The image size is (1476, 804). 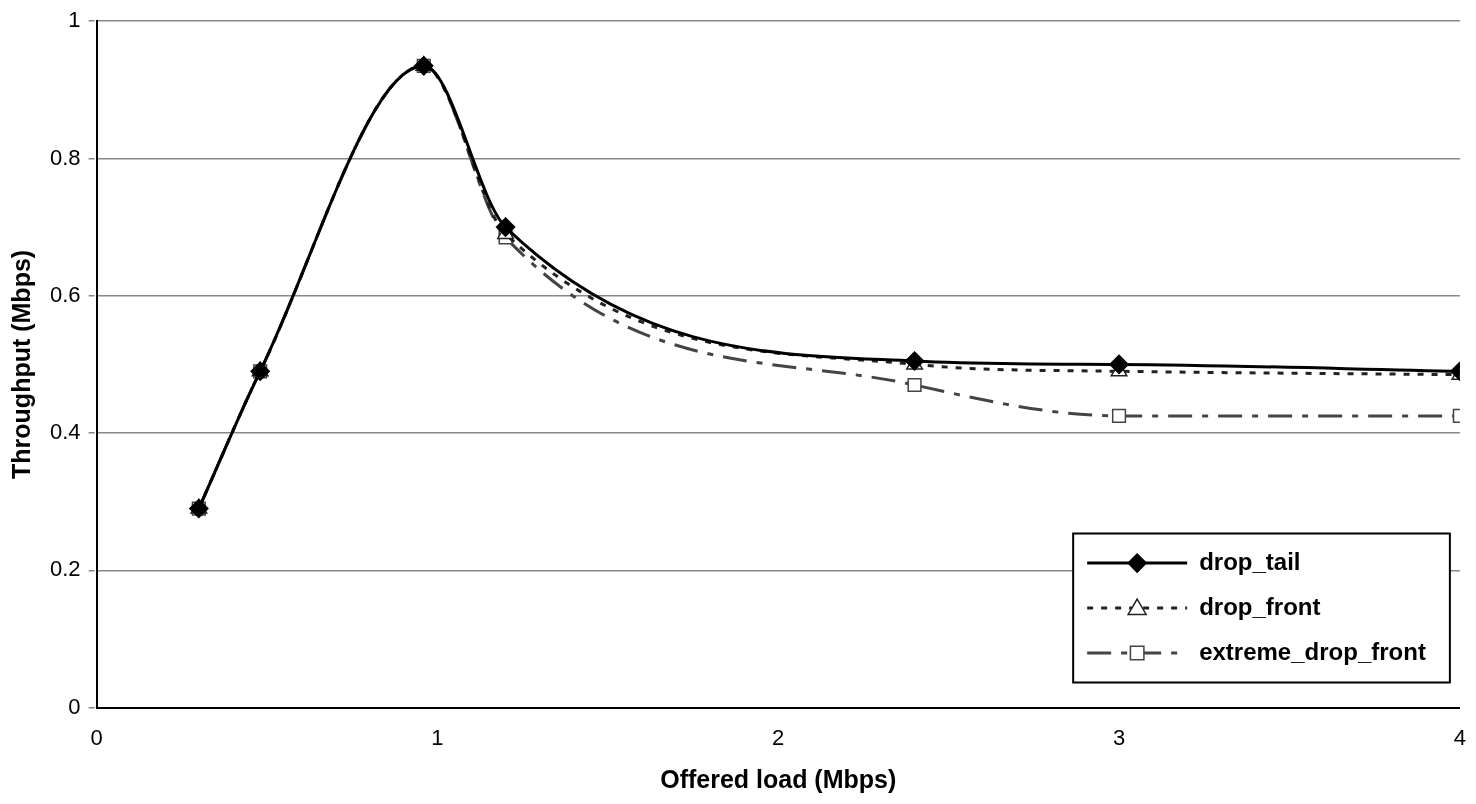 What do you see at coordinates (74, 20) in the screenshot?
I see `y-tick-label: 1` at bounding box center [74, 20].